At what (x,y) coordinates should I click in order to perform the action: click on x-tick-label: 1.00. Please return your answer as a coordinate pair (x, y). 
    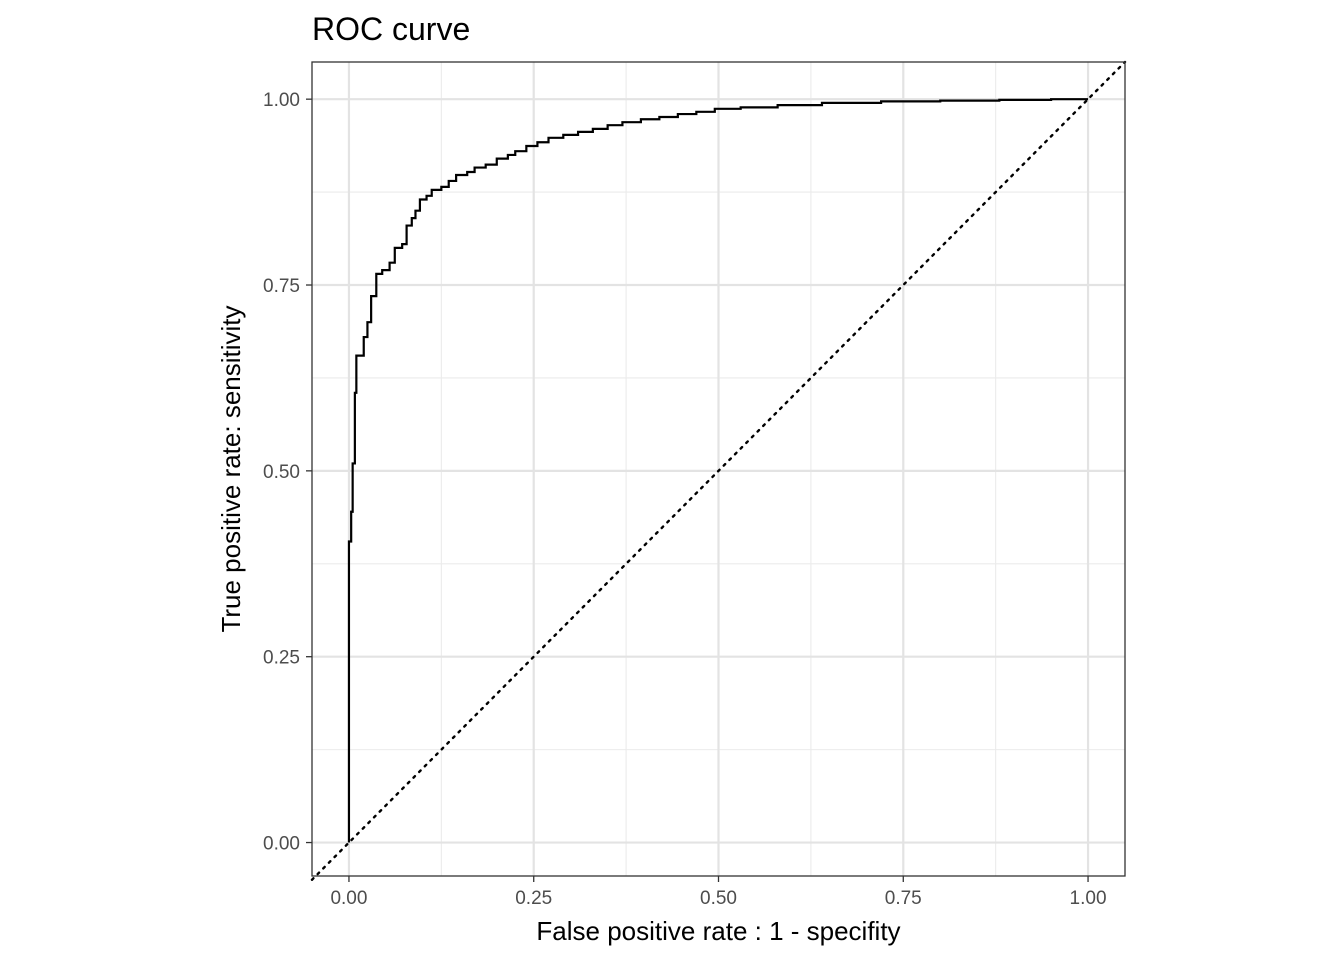
    Looking at the image, I should click on (1088, 898).